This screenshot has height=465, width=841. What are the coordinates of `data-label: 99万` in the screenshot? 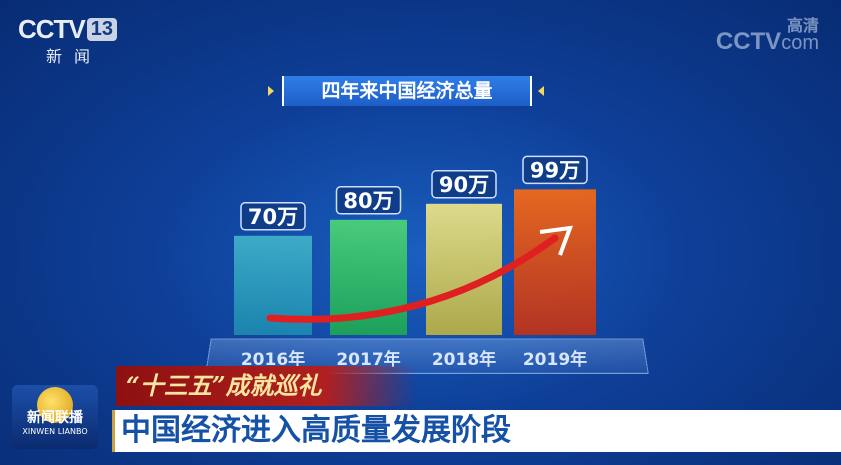 It's located at (555, 170).